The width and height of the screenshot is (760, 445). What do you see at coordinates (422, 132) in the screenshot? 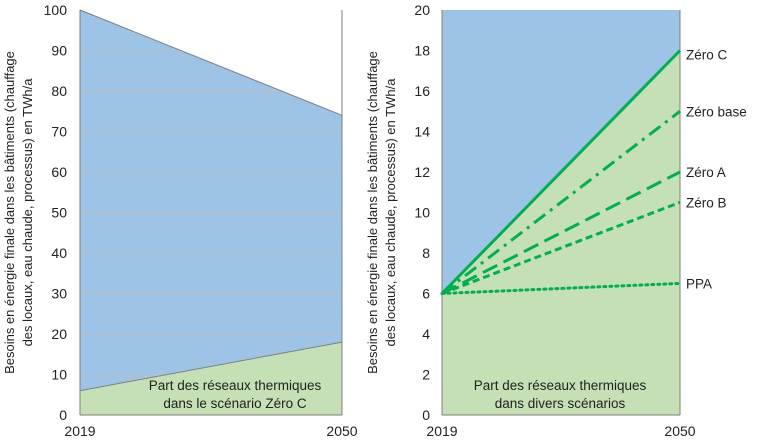
I see `y-tick-label: 14` at bounding box center [422, 132].